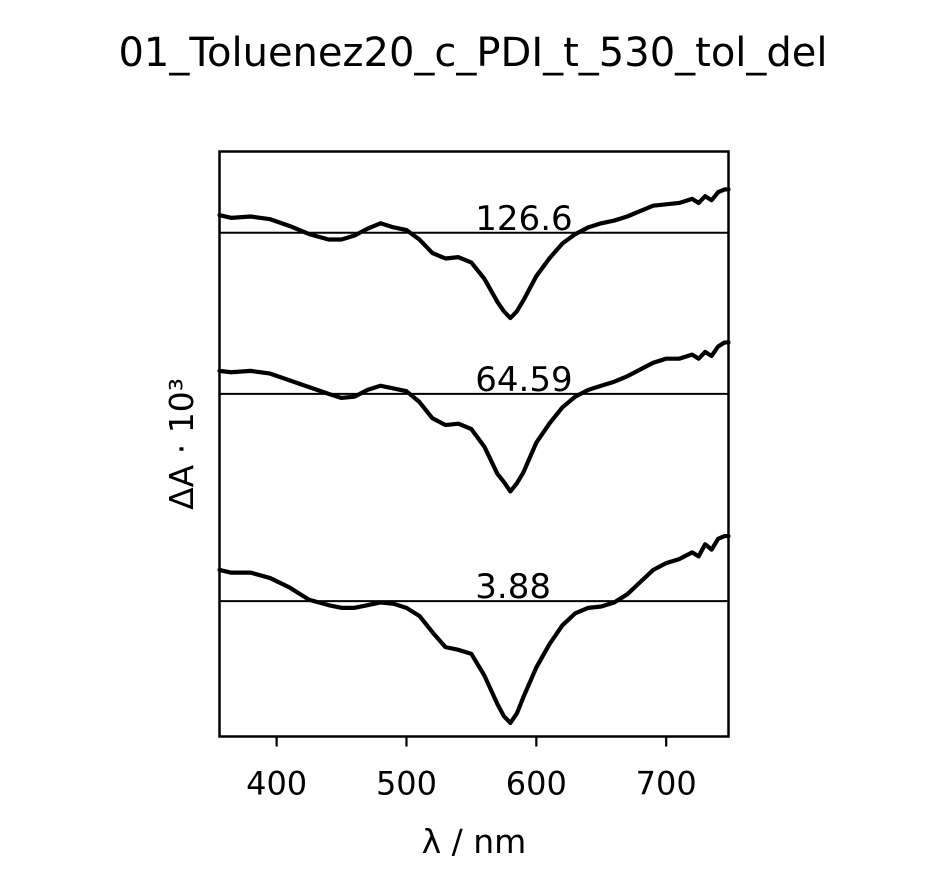 This screenshot has width=947, height=893. I want to click on x-tick-label: 600, so click(536, 784).